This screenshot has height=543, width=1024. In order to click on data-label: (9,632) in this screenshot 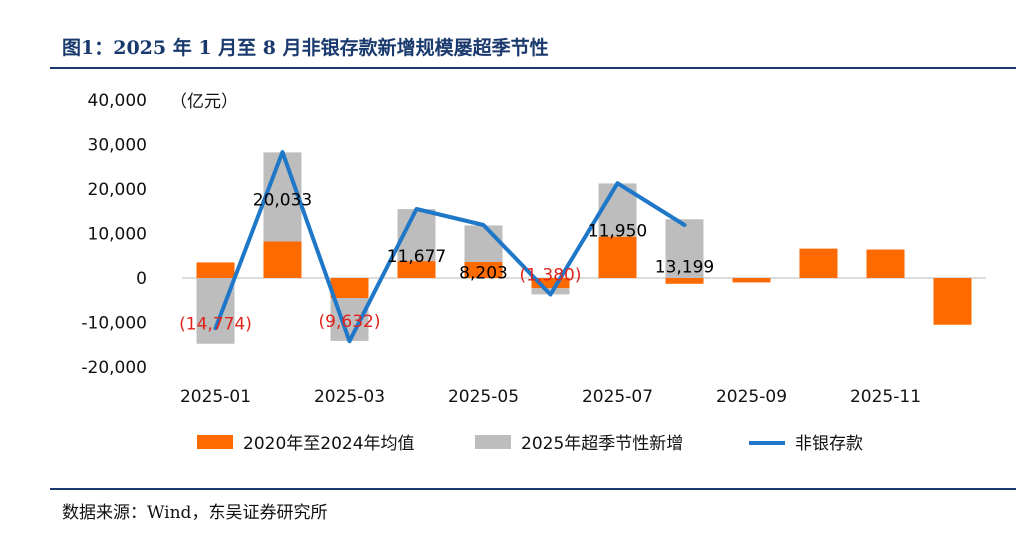, I will do `click(350, 322)`.